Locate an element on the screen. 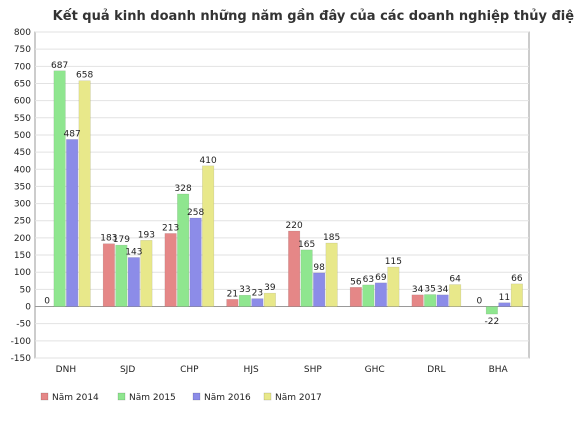 The image size is (574, 424). data-label: 115 is located at coordinates (393, 262).